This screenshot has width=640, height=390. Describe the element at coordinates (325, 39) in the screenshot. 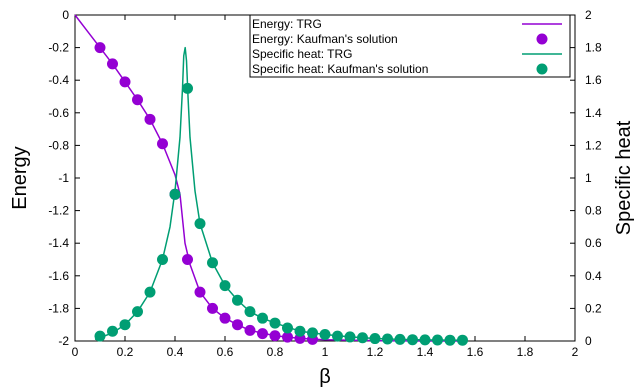

I see `legend-label-energy-kaufman: Energy: Kaufman's solution` at that location.